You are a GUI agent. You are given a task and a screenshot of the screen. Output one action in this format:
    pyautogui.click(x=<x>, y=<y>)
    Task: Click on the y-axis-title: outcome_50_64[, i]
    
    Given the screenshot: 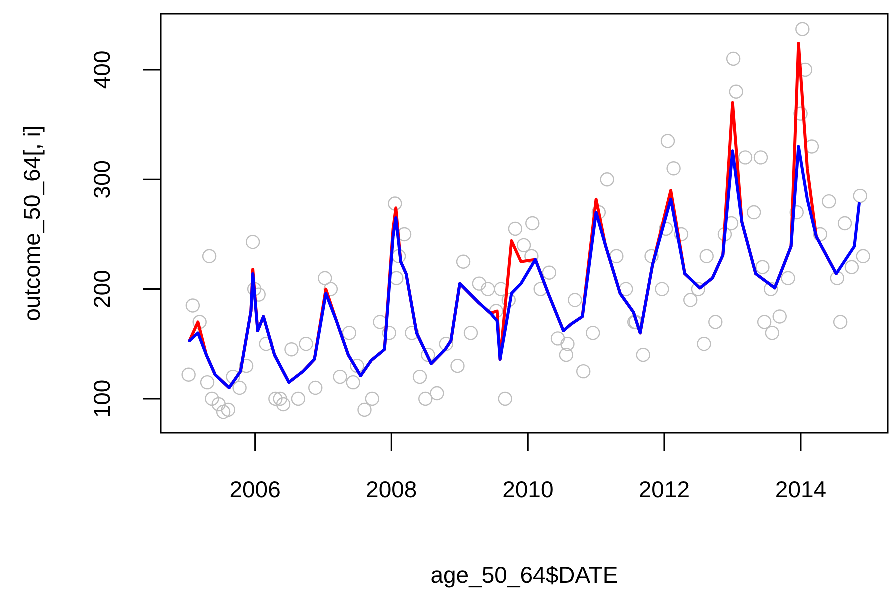 What is the action you would take?
    pyautogui.click(x=32, y=224)
    